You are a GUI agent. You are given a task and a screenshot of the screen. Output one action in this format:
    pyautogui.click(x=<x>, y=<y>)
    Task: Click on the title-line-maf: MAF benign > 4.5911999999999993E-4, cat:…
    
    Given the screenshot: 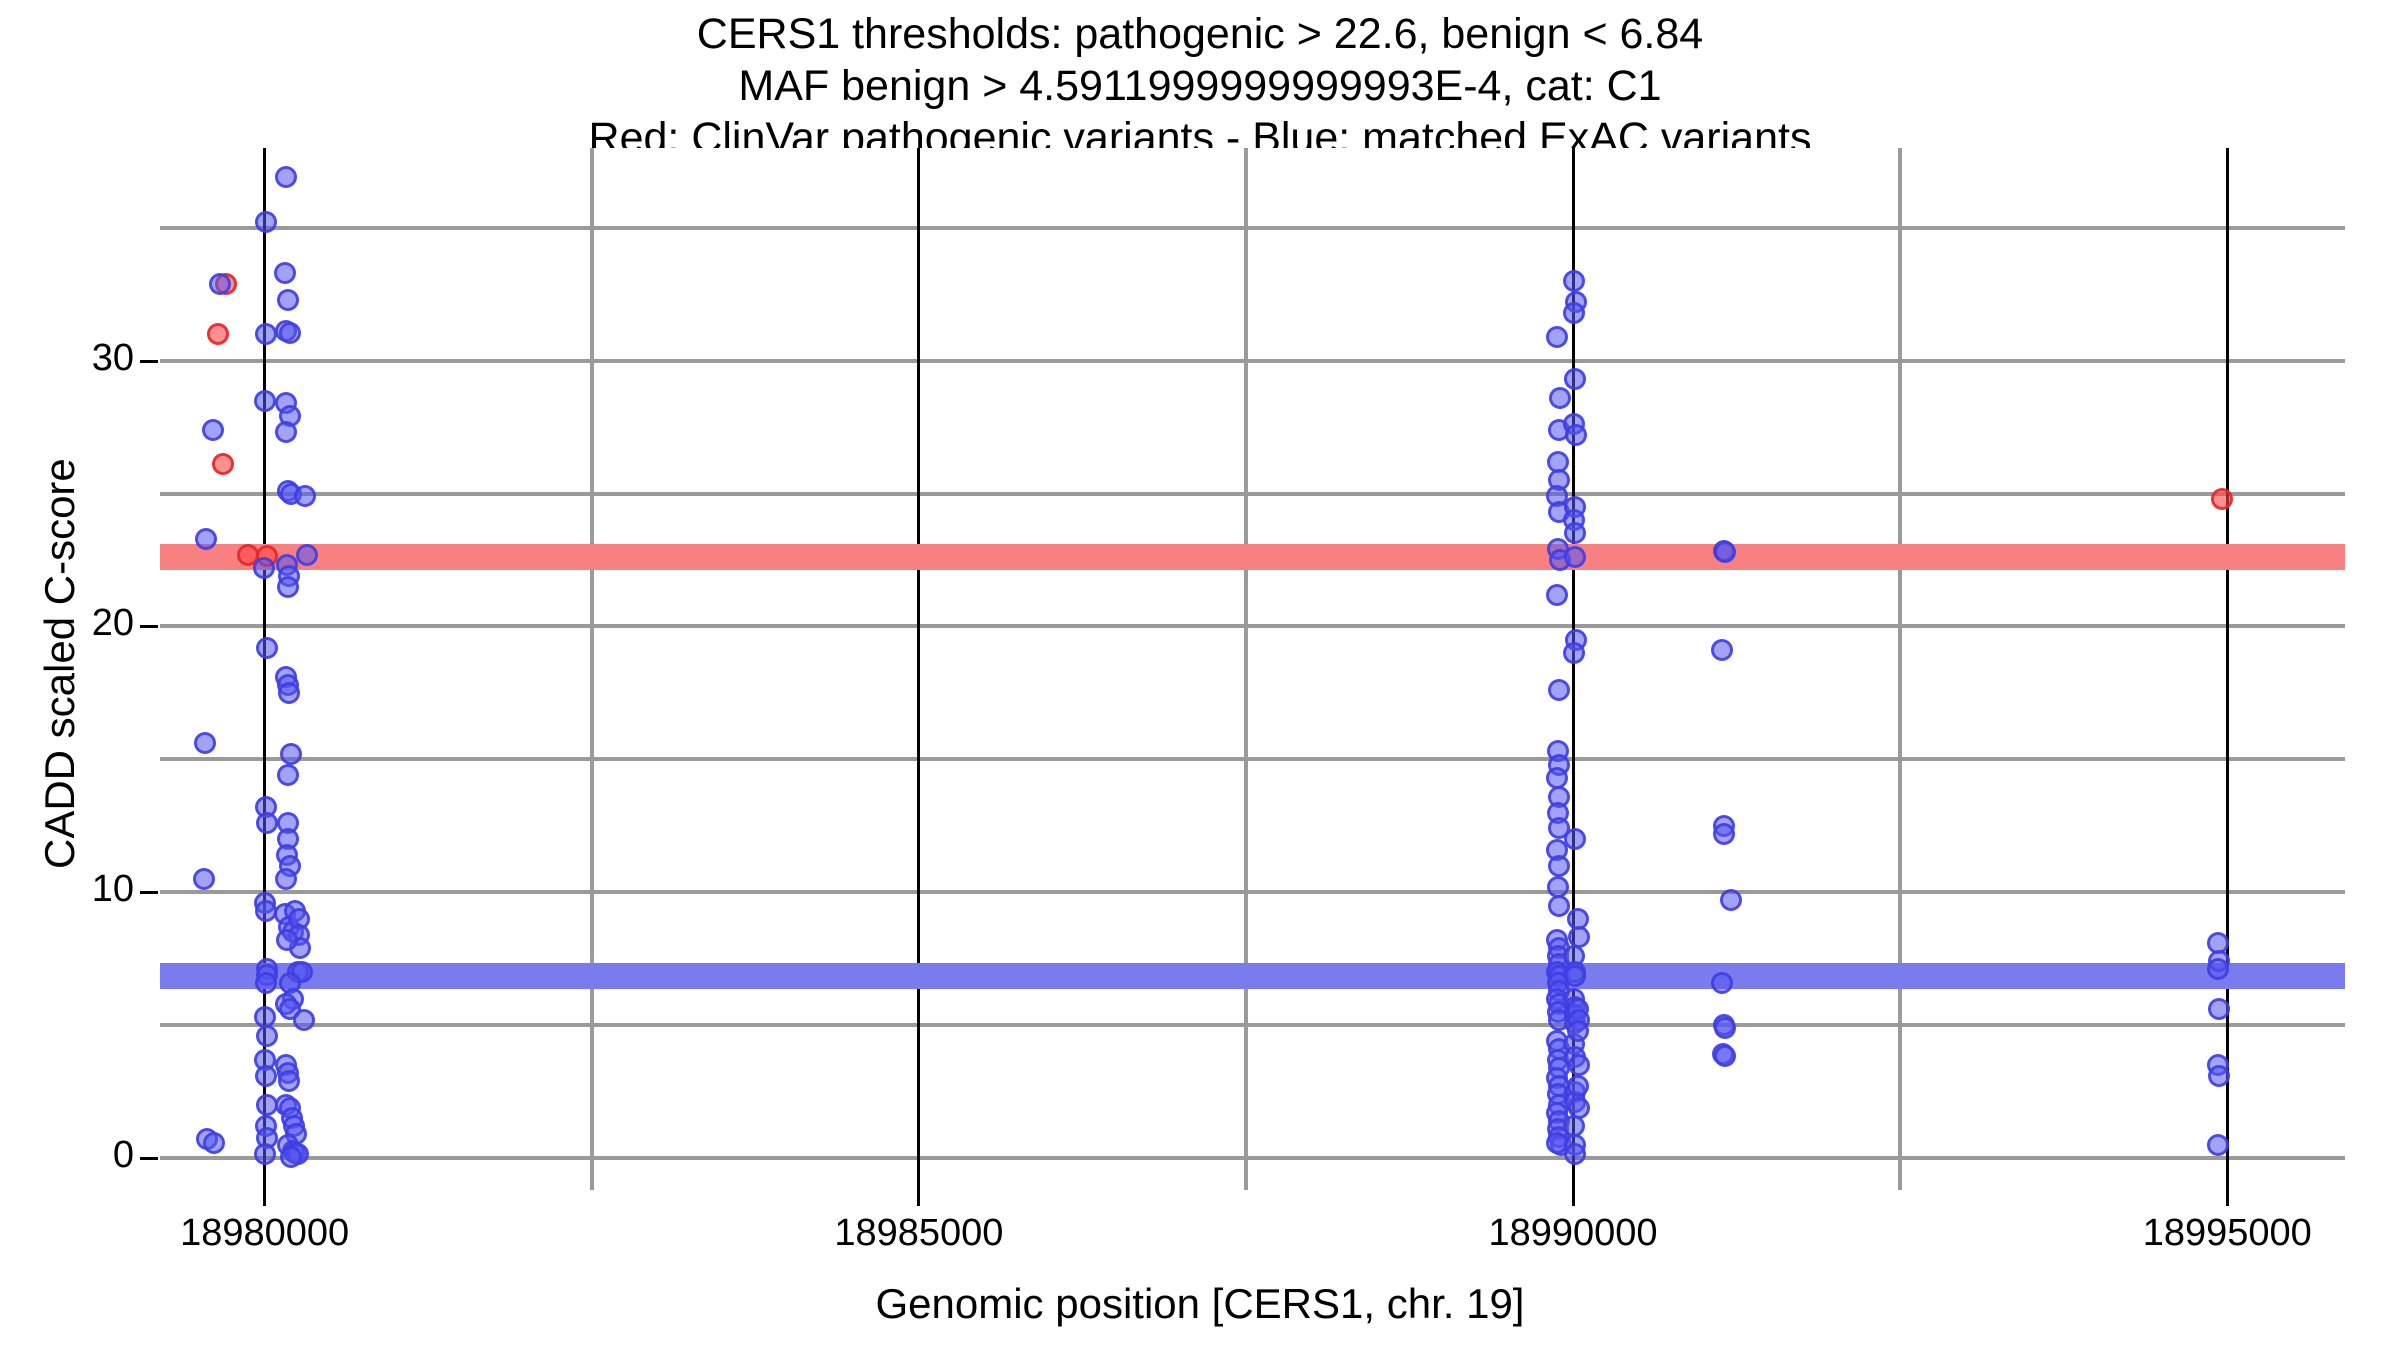 What is the action you would take?
    pyautogui.click(x=1200, y=86)
    